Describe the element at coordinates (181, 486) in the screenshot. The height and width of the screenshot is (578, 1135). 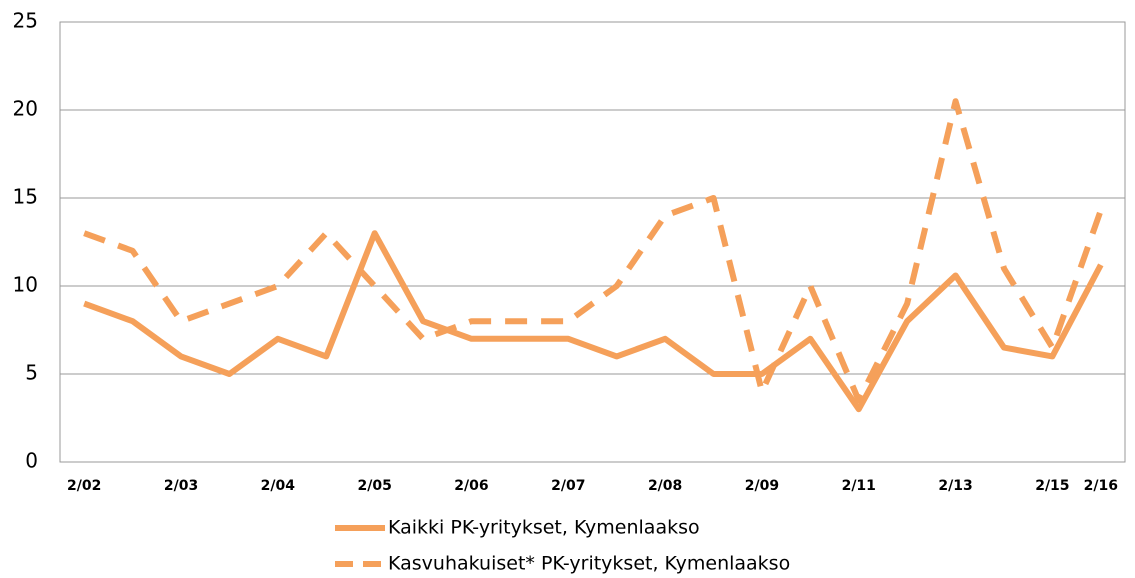
I see `x-tick-label: 2/03` at that location.